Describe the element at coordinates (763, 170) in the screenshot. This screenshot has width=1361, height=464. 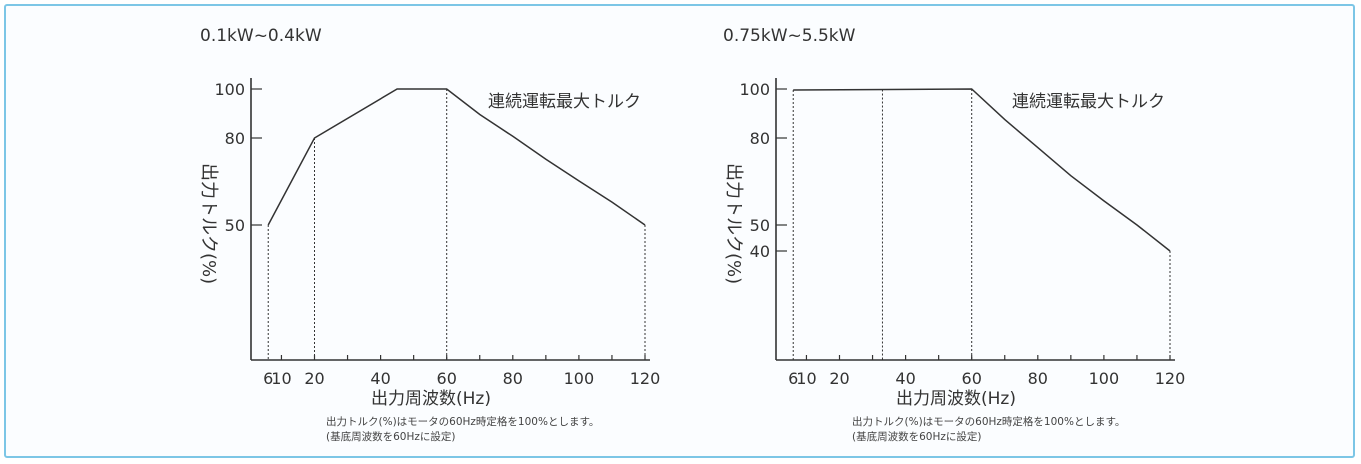
I see `chart-2-y-ticks: 40 50 80 100` at that location.